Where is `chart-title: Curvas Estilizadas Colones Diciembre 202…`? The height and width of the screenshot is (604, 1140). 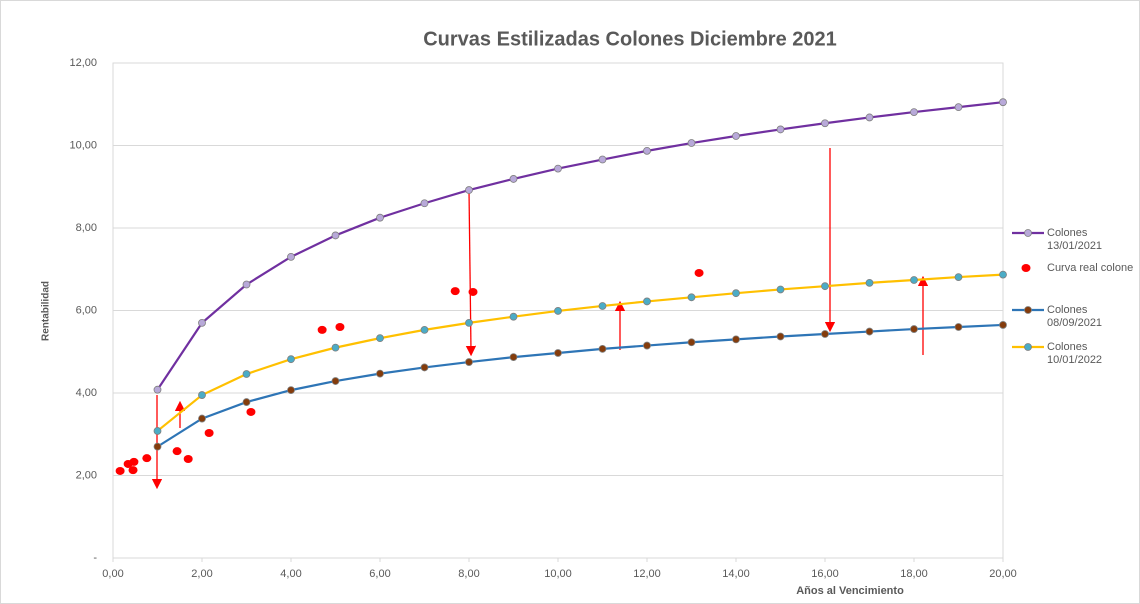
chart-title: Curvas Estilizadas Colones Diciembre 202… is located at coordinates (630, 39).